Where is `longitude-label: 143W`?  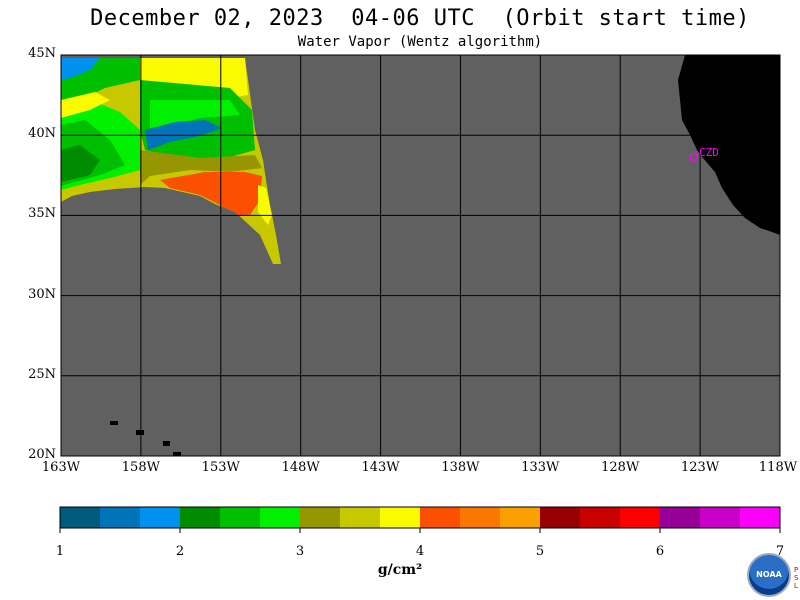 longitude-label: 143W is located at coordinates (380, 467).